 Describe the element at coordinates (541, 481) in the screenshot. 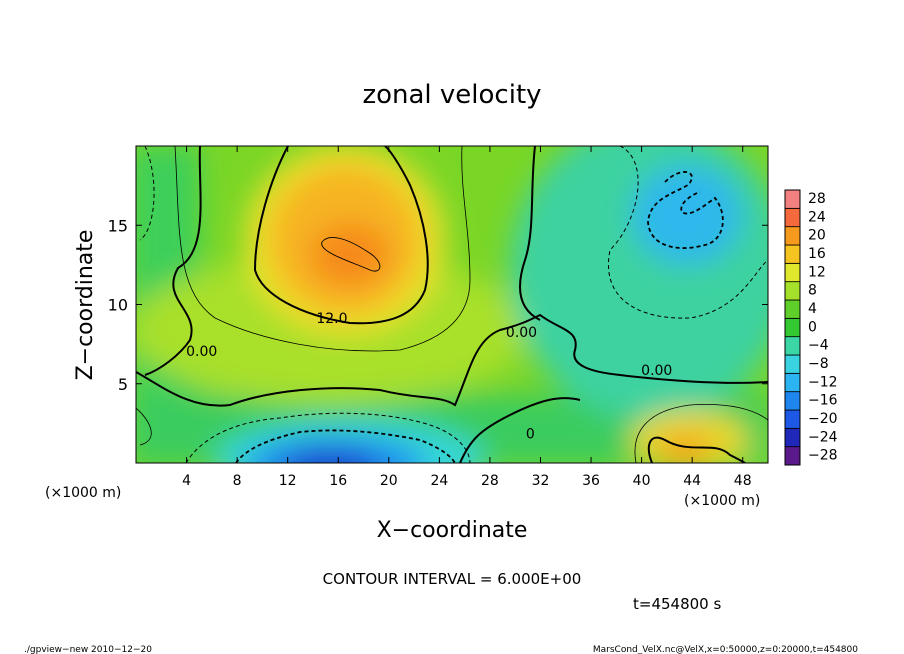

I see `x-tick-label: 32` at that location.